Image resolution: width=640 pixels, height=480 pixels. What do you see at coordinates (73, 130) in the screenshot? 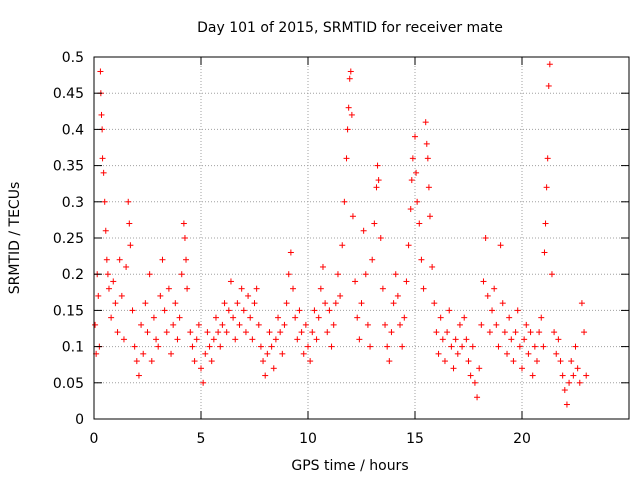
I see `y-tick-label: 0.4` at bounding box center [73, 130].